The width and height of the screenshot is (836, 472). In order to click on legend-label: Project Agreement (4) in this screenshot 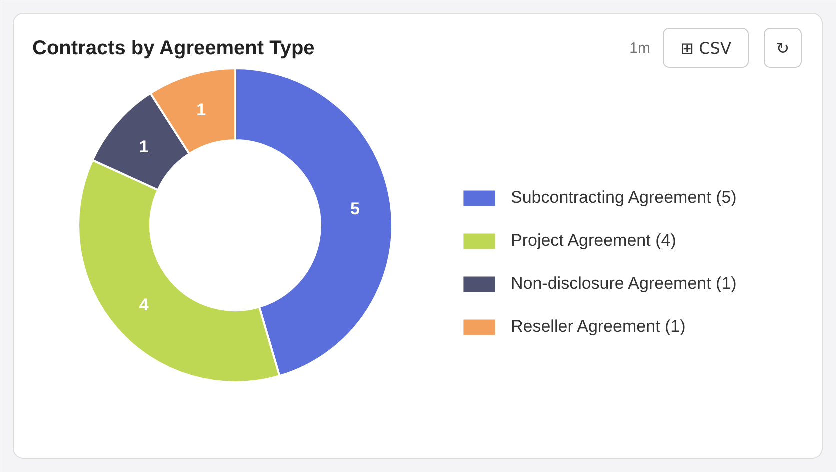, I will do `click(593, 241)`.